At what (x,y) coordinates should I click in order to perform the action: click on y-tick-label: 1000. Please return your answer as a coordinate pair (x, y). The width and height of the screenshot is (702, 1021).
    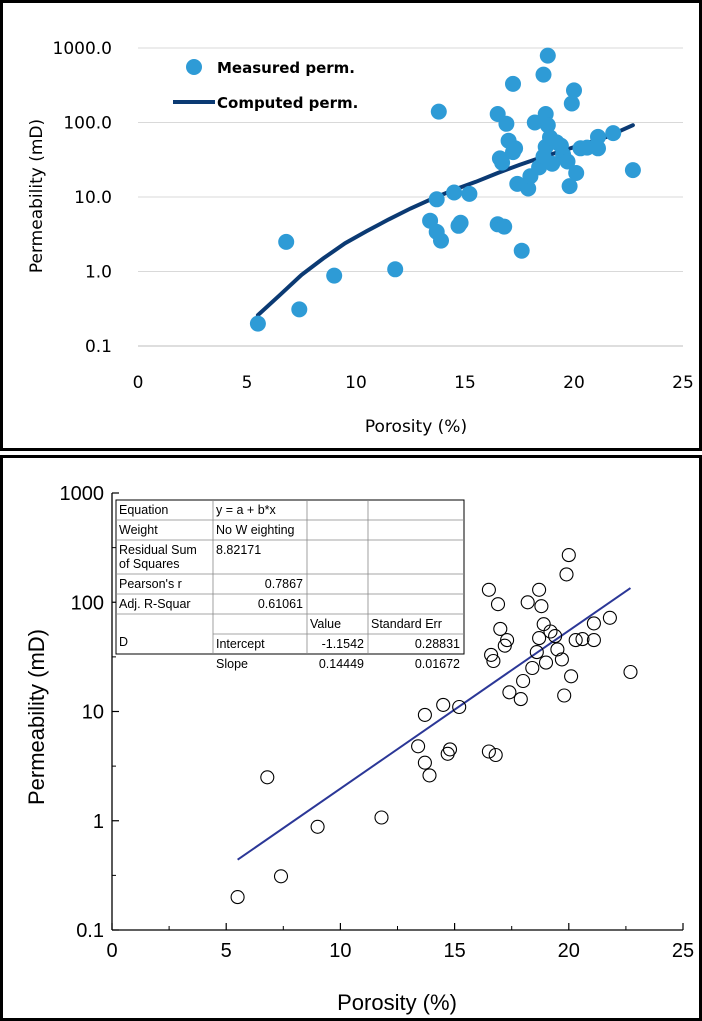
    Looking at the image, I should click on (82, 494).